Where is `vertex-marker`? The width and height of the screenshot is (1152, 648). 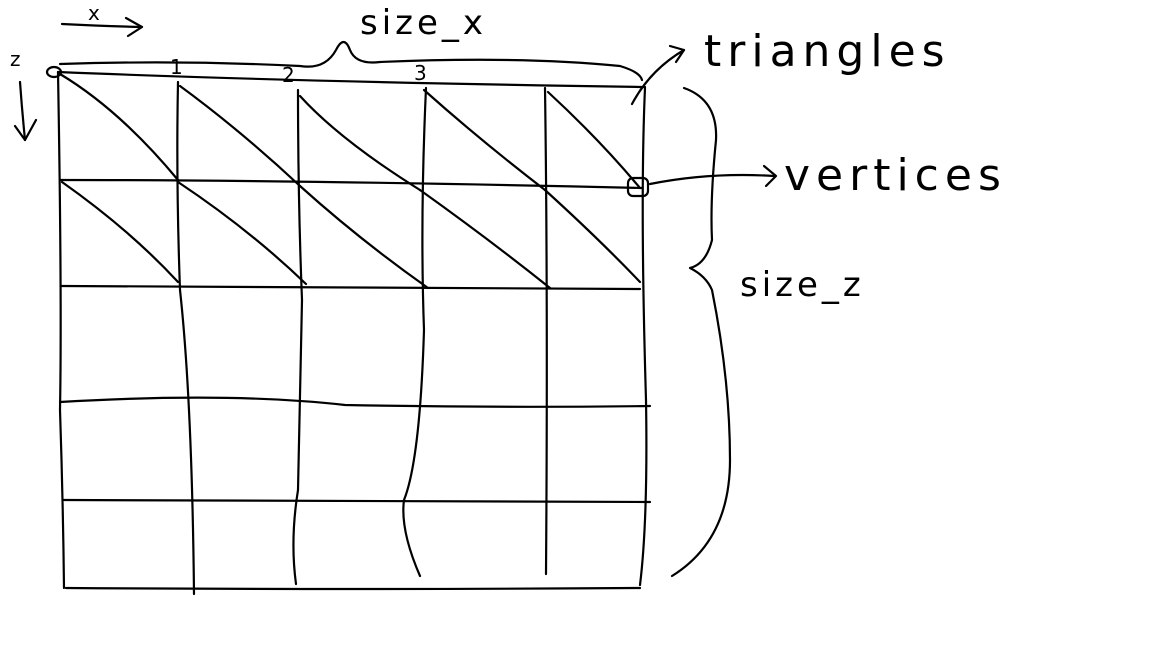
vertex-marker is located at coordinates (638, 187).